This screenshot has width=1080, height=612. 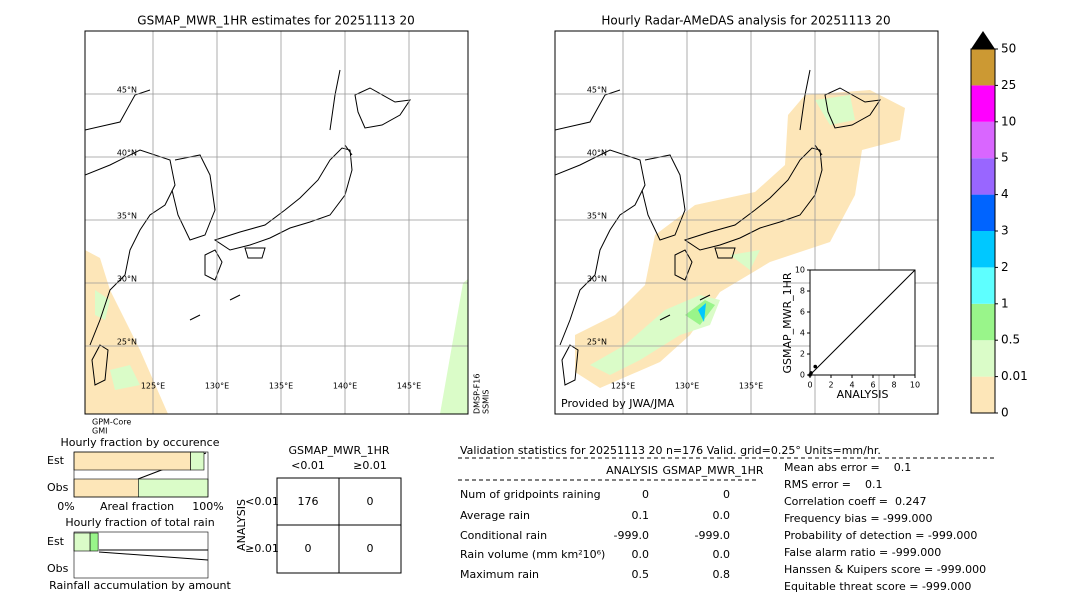 I want to click on col-header: ANALYSIS, so click(x=632, y=470).